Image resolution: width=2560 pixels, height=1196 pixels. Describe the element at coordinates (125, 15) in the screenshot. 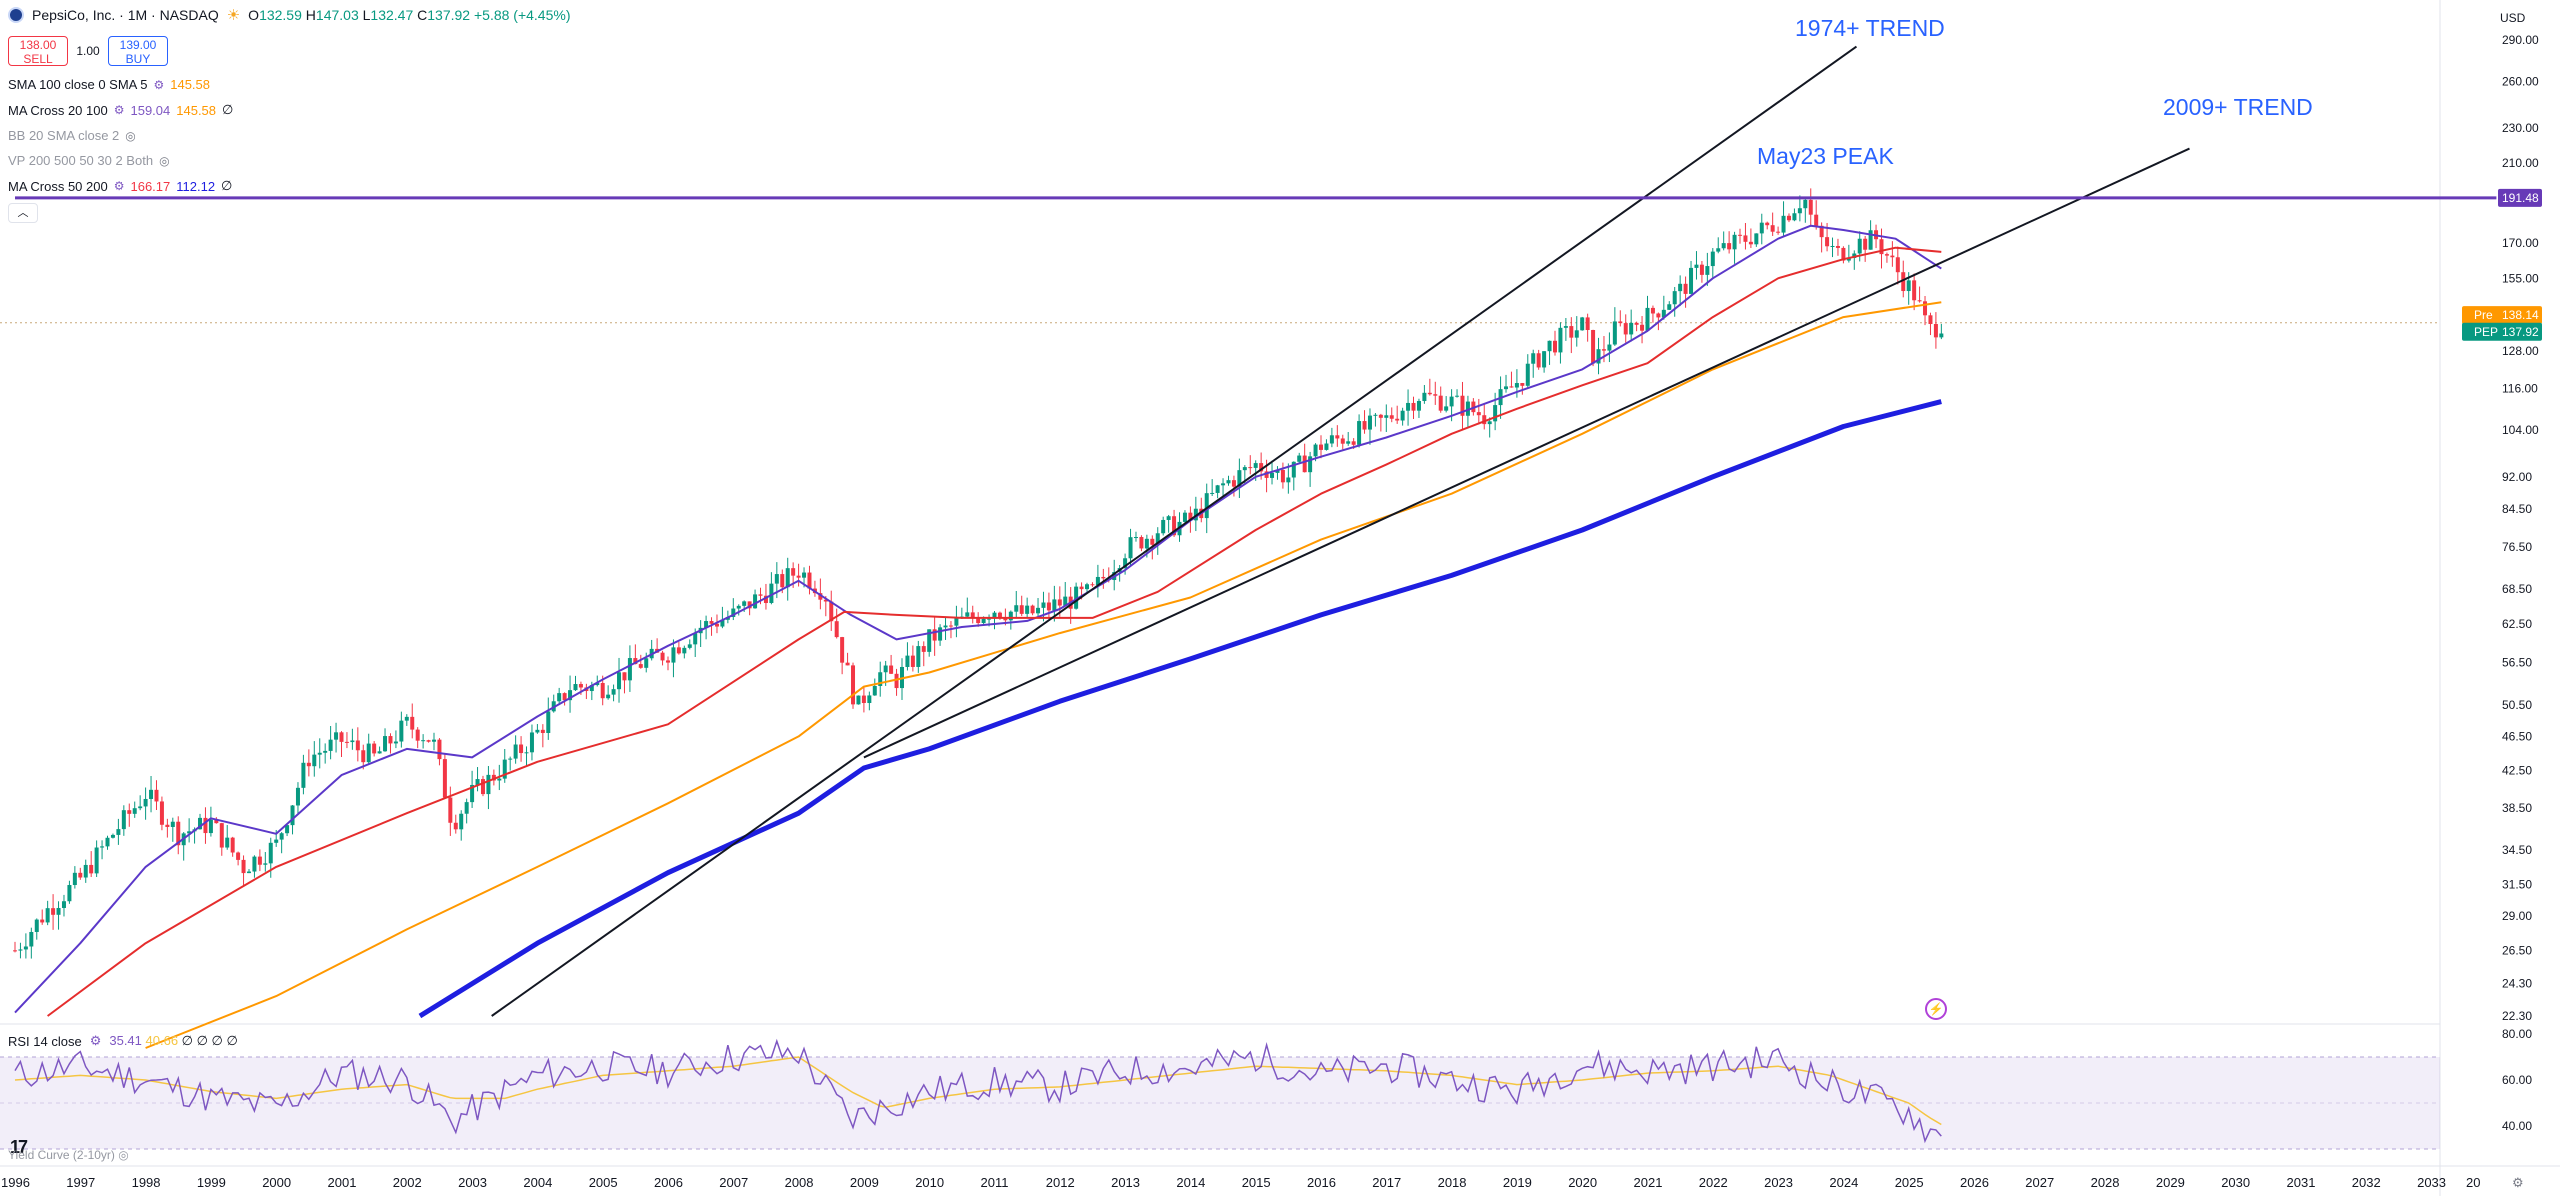

I see `symbol-title: PepsiCo, Inc. · 1M · NASDAQ` at that location.